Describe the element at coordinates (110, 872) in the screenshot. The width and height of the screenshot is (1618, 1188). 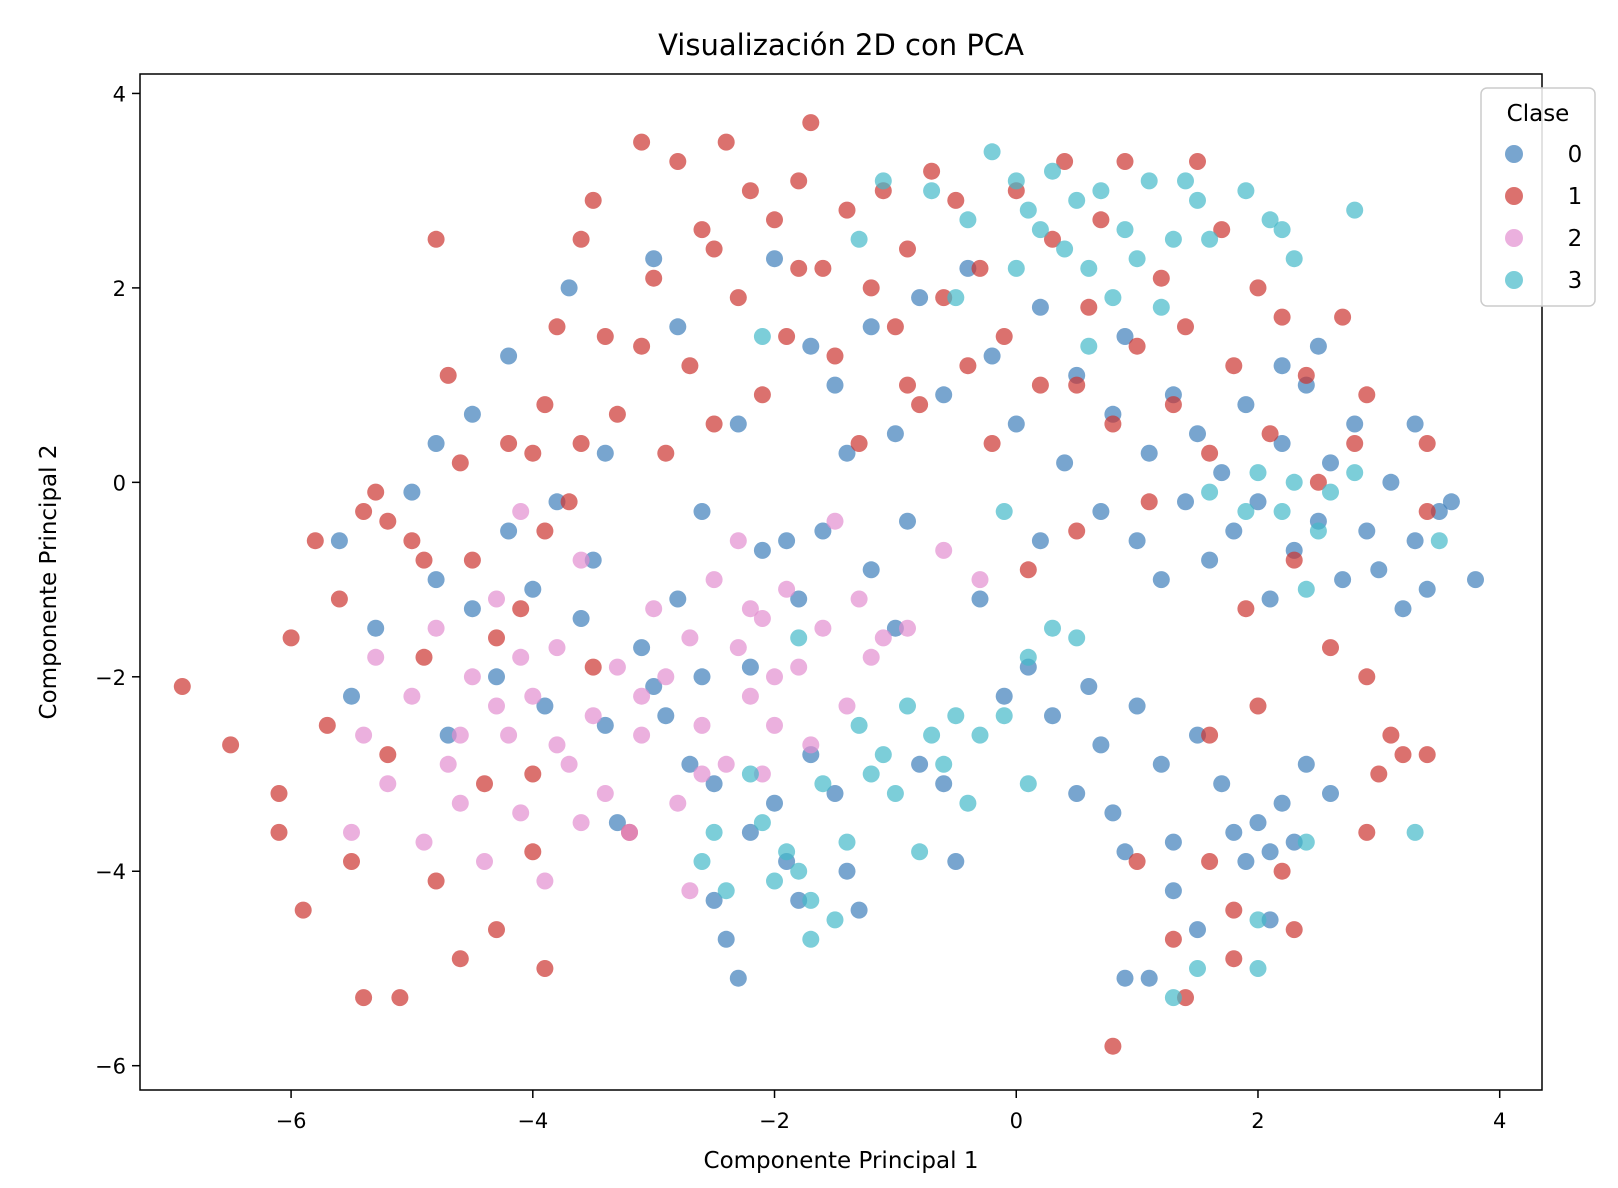
I see `y-tick-label: −4` at that location.